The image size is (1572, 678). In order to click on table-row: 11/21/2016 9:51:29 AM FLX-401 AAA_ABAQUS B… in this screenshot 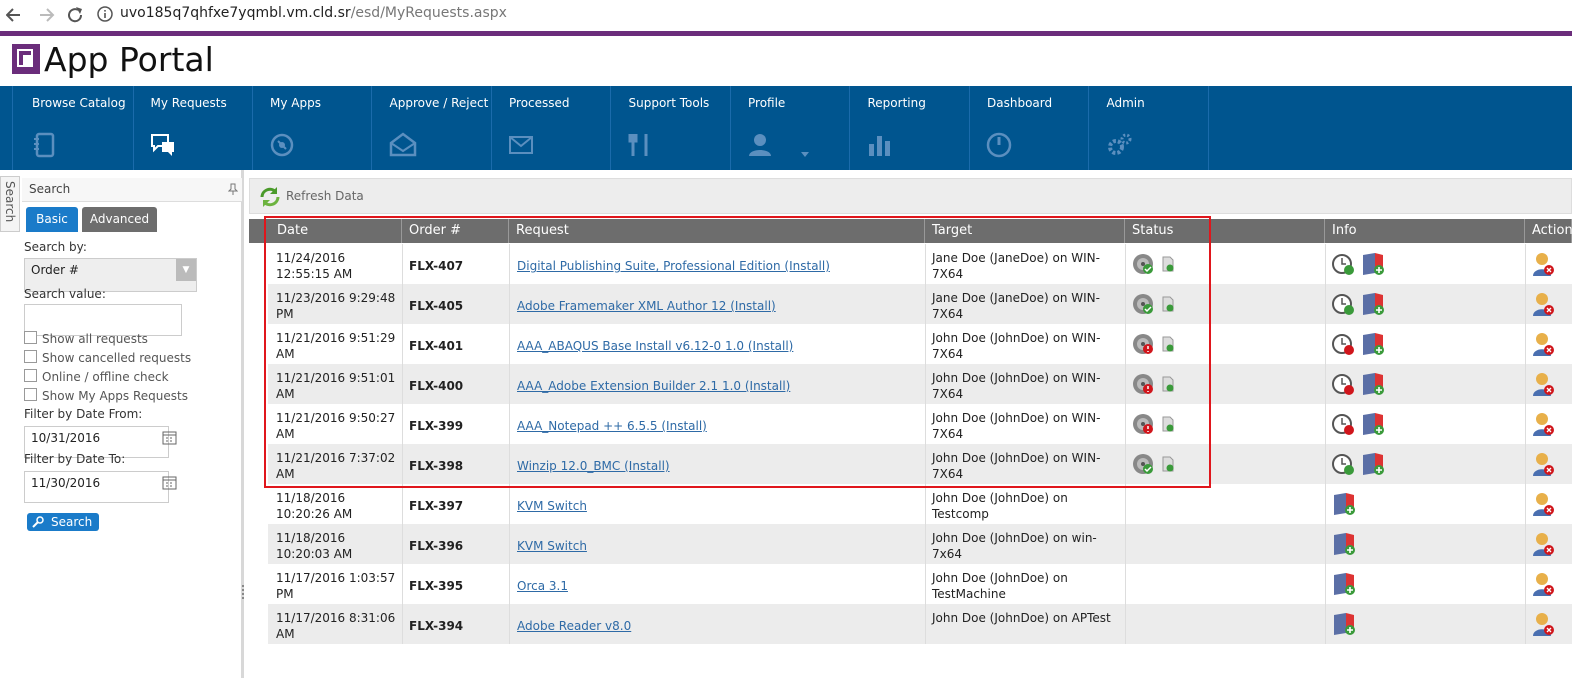, I will do `click(920, 344)`.